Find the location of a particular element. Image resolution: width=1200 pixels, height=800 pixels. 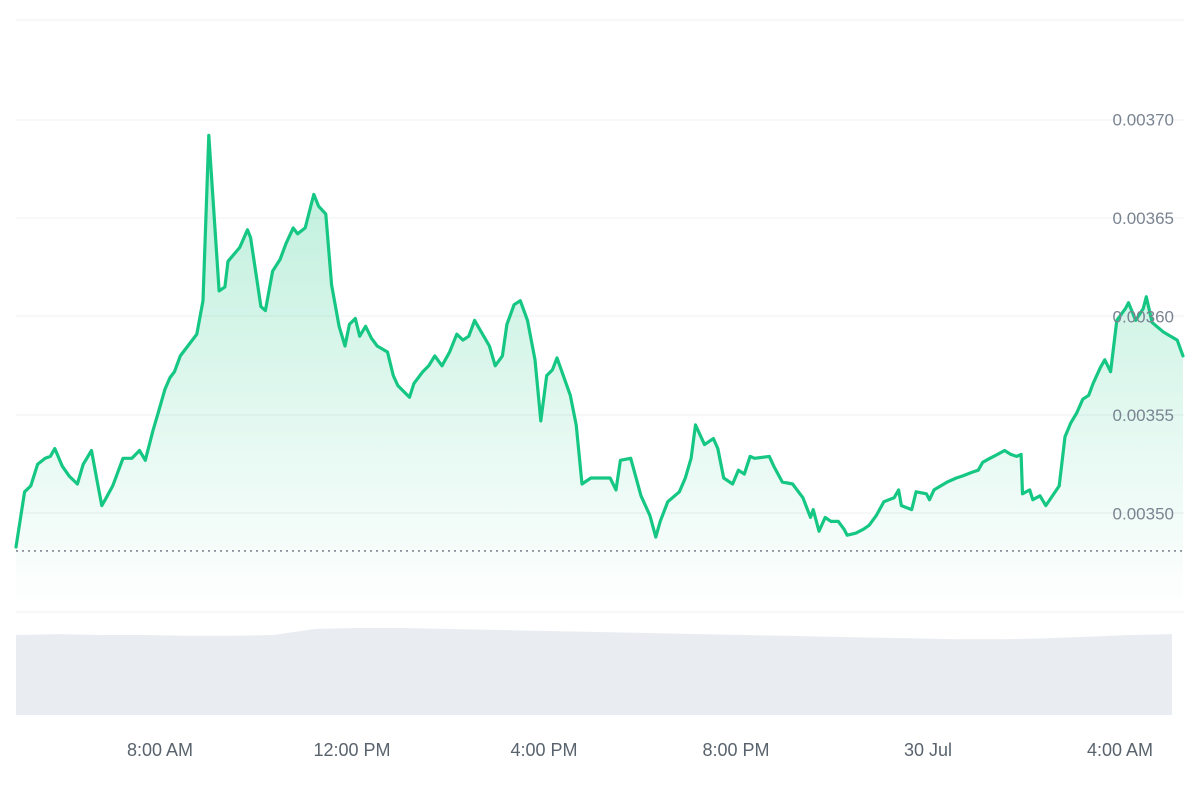

x-tick-label: 4:00 AM is located at coordinates (1120, 750).